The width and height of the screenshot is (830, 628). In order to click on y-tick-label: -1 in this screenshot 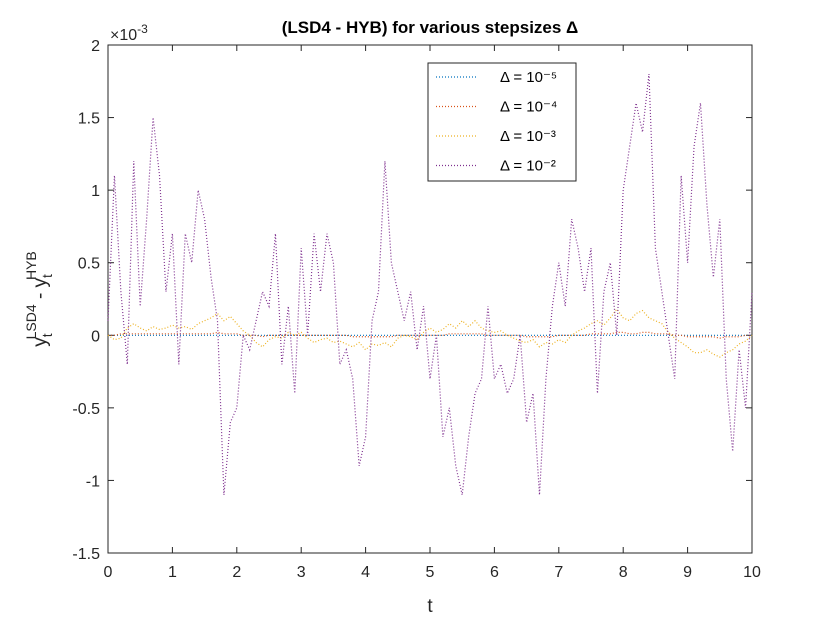, I will do `click(93, 481)`.